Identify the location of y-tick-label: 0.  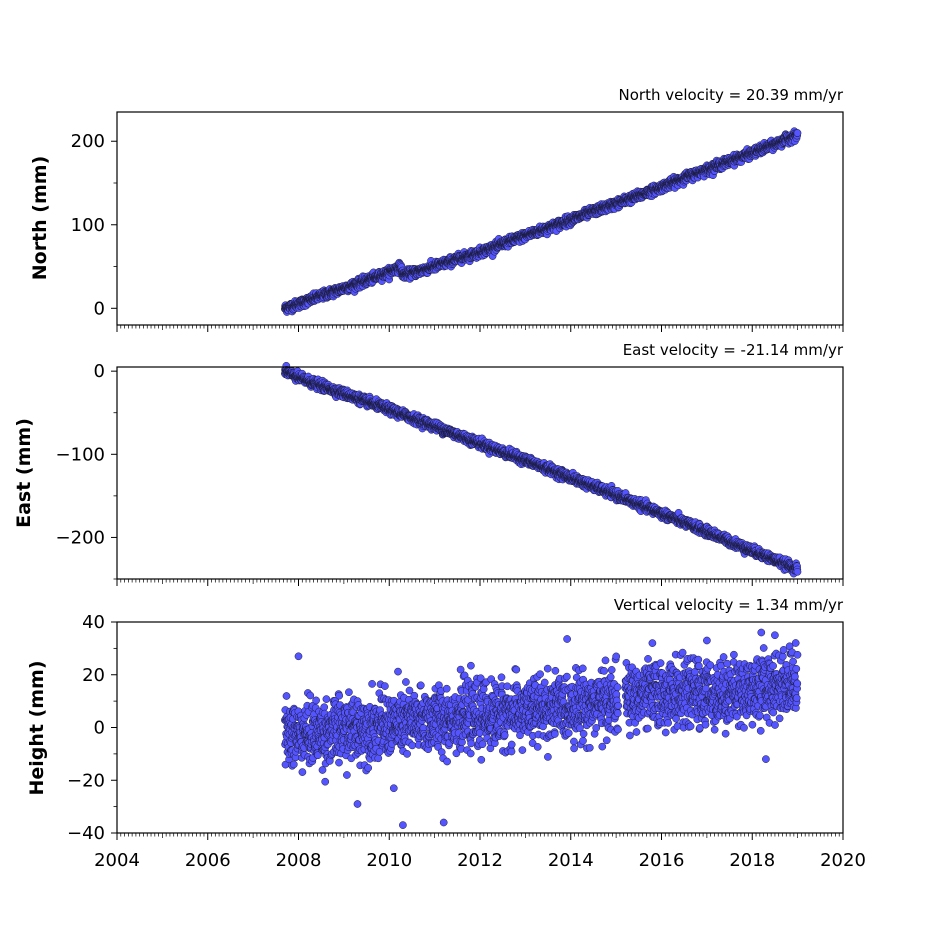
(99, 308).